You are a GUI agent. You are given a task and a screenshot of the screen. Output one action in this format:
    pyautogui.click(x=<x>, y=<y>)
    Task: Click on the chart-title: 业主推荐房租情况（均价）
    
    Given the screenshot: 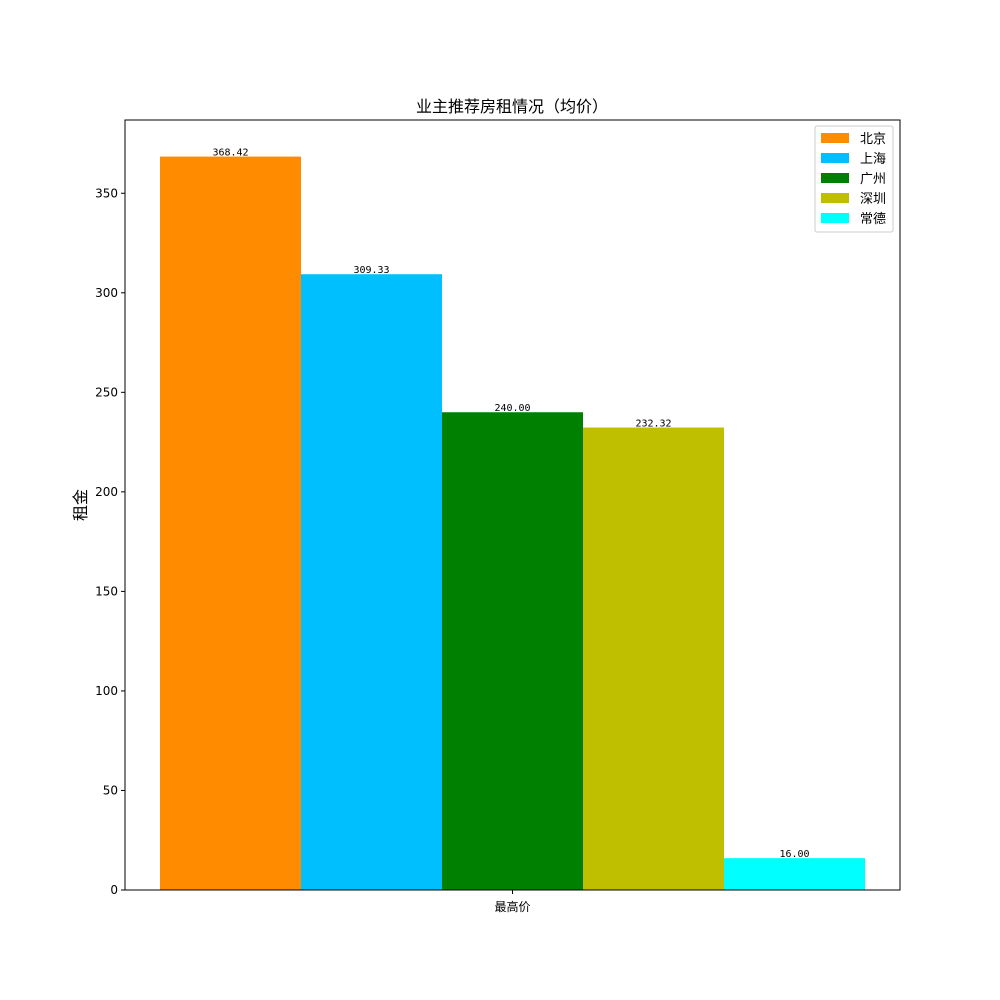 What is the action you would take?
    pyautogui.click(x=512, y=106)
    